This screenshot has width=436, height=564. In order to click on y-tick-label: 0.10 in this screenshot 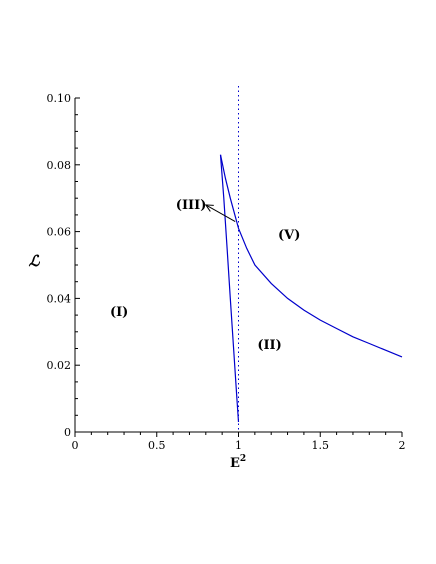, I will do `click(59, 98)`.